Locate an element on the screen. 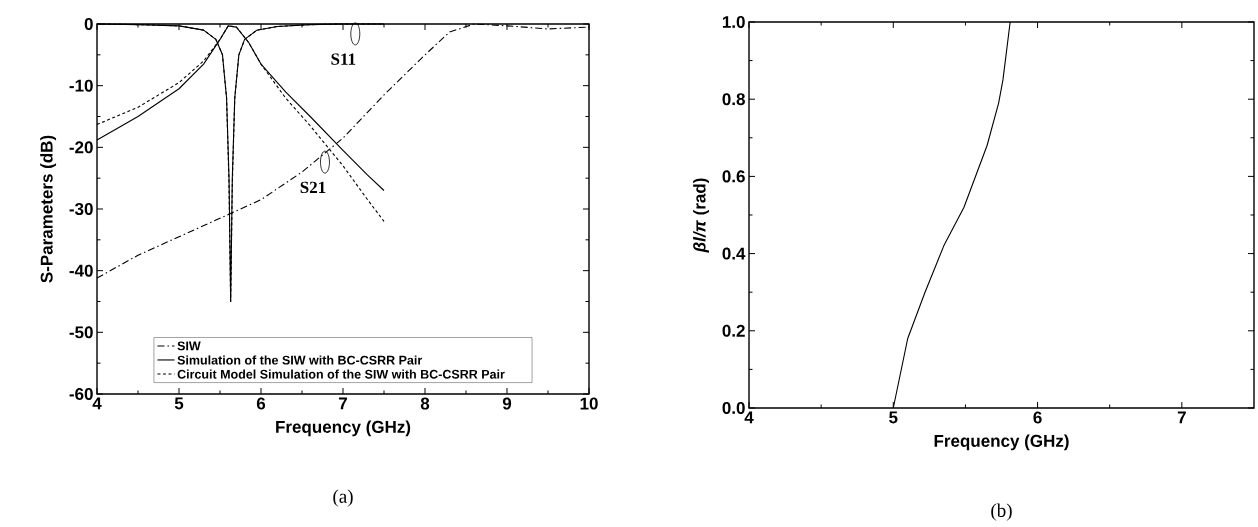 The height and width of the screenshot is (527, 1258). y-tick-label: -50 is located at coordinates (81, 332).